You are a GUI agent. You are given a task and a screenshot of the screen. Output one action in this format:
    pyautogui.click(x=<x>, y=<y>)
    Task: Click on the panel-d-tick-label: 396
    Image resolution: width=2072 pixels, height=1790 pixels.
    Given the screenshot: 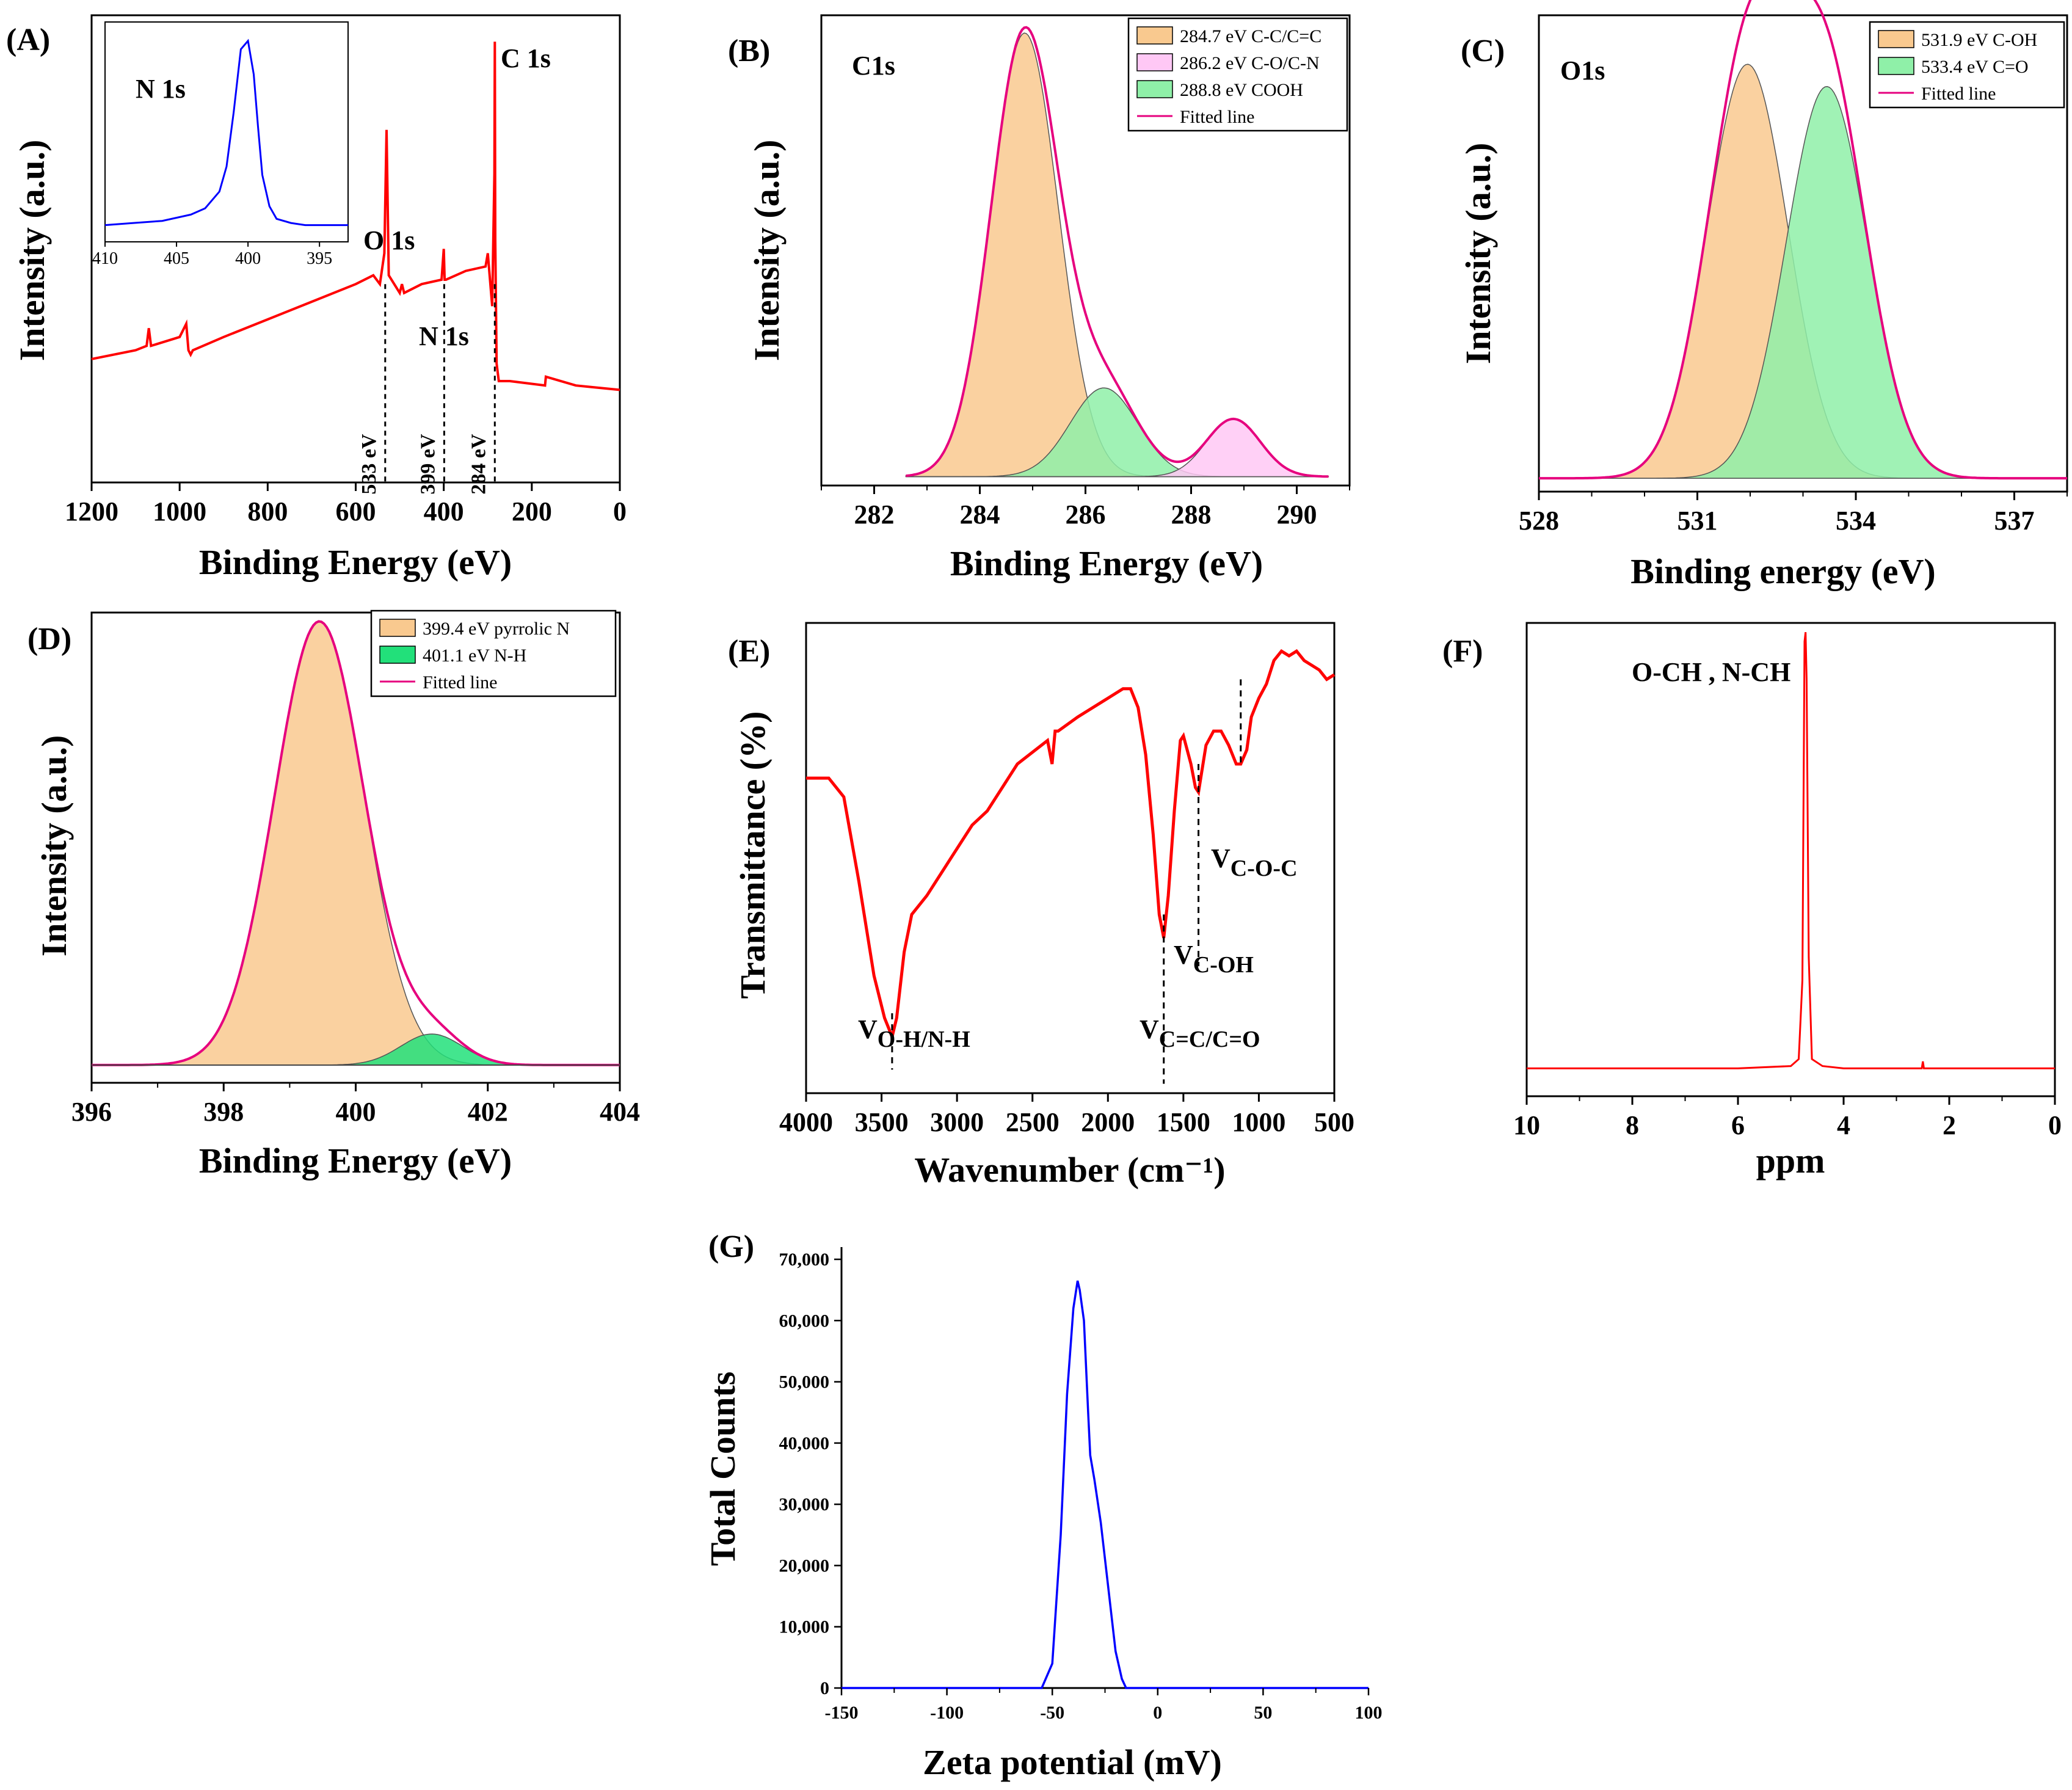 What is the action you would take?
    pyautogui.click(x=91, y=1112)
    